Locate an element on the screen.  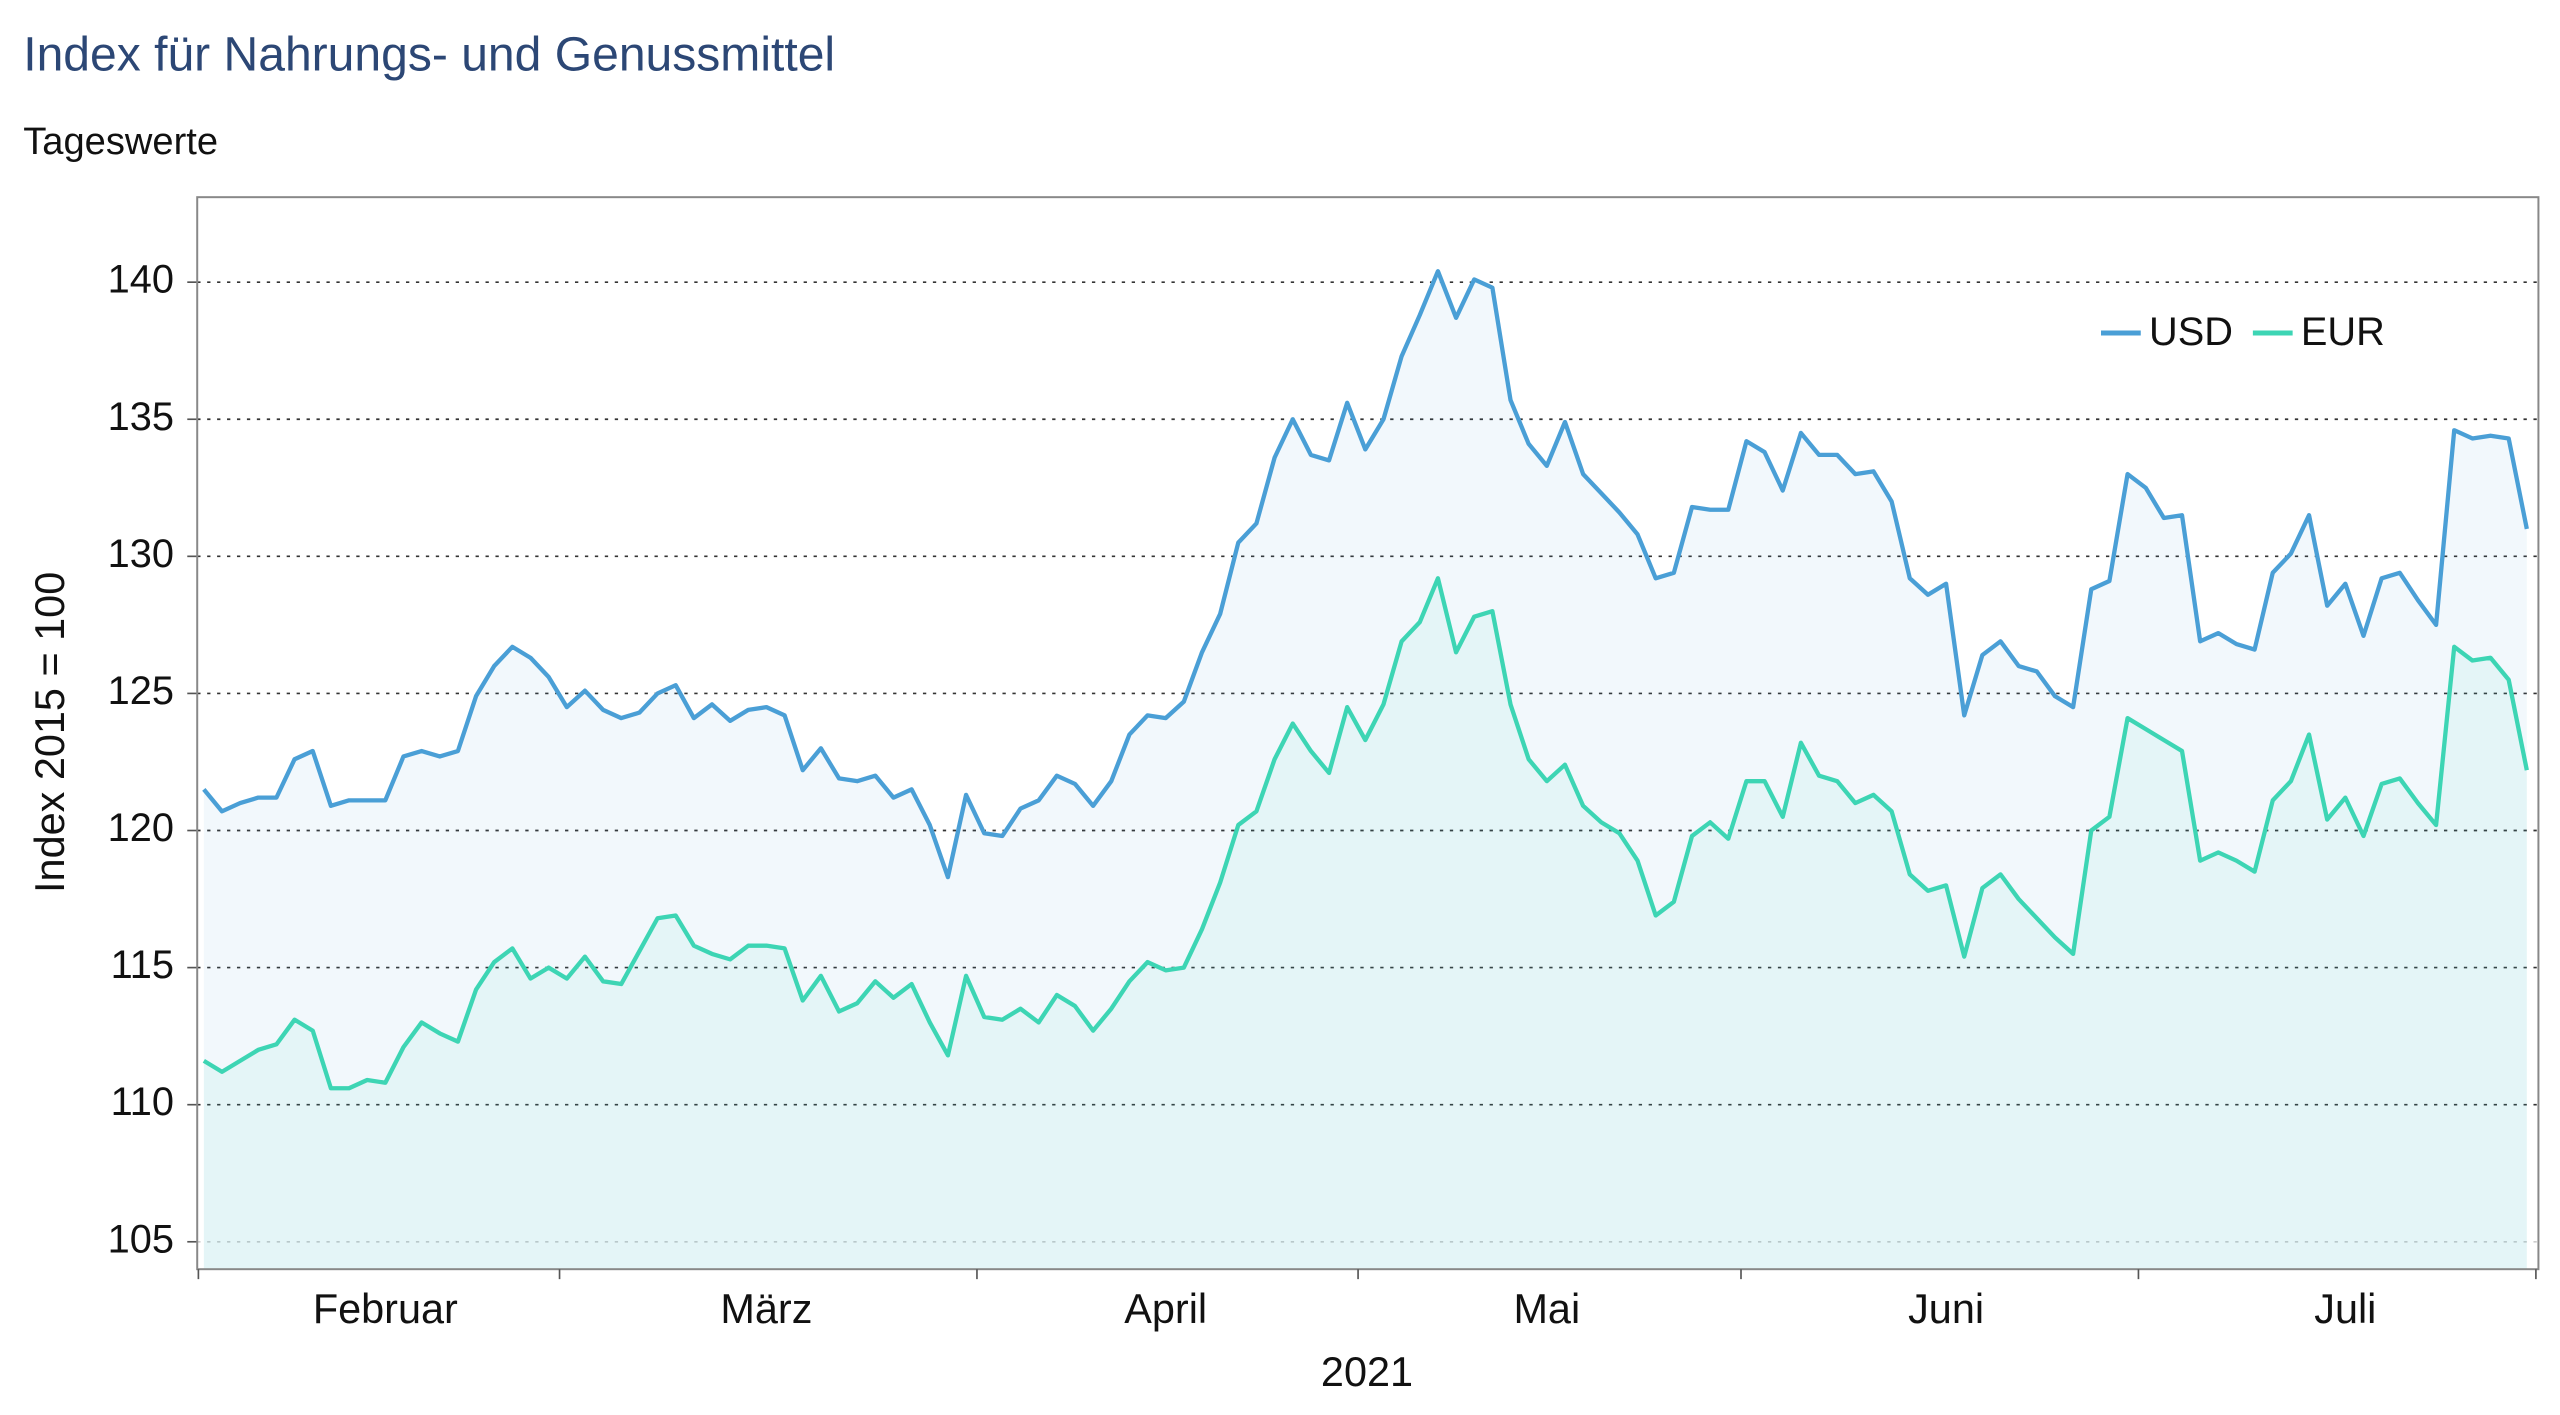
y-tick-label: 130 is located at coordinates (141, 554).